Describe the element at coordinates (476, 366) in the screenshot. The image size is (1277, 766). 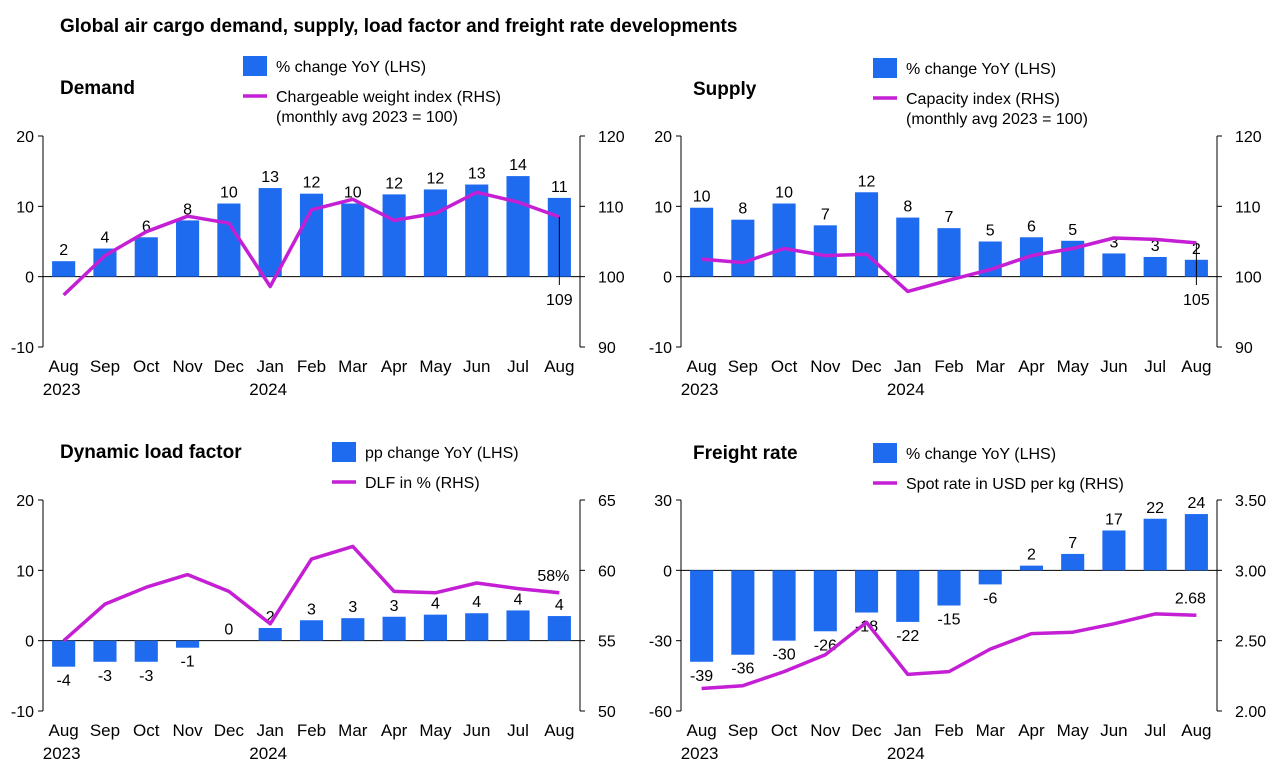
I see `chart1-x-tick-label: Jun` at that location.